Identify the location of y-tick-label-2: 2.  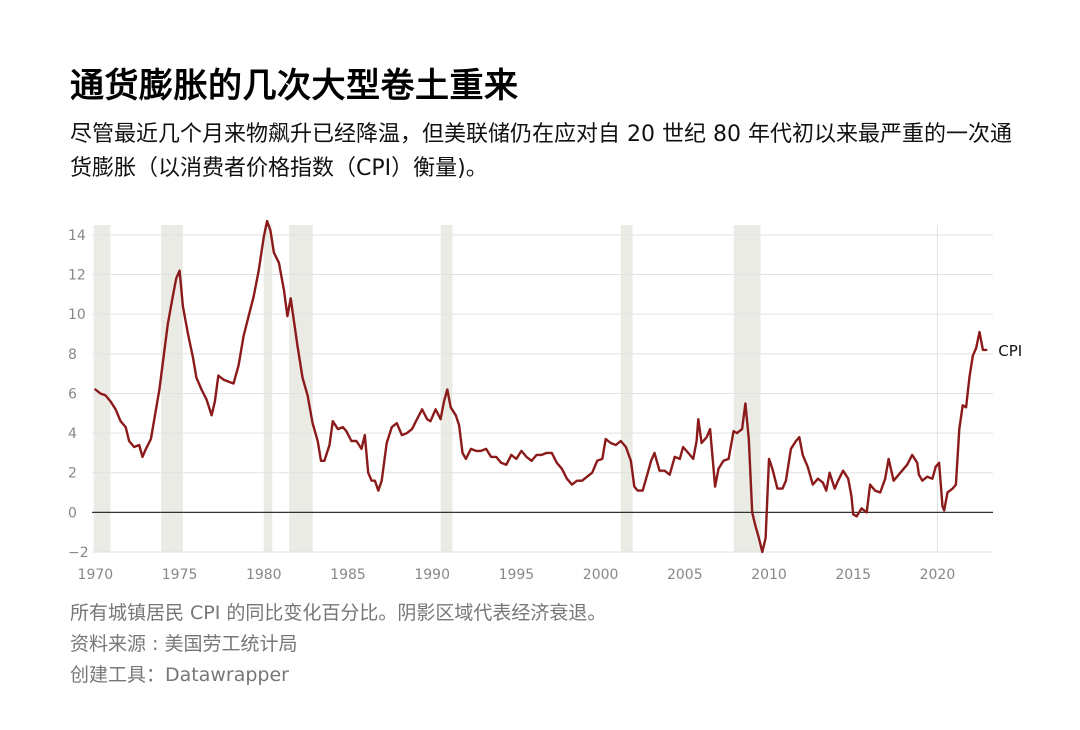
(72, 474).